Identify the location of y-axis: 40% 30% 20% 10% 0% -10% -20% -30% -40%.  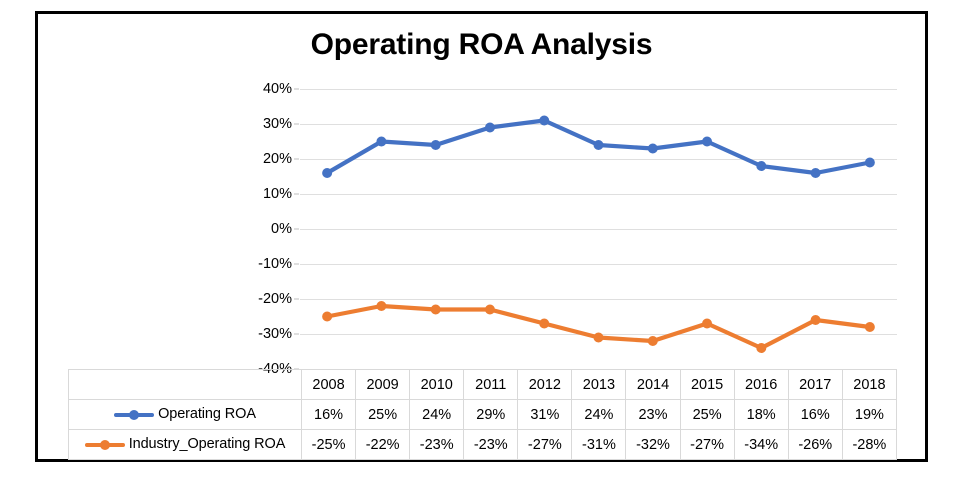
(259, 232).